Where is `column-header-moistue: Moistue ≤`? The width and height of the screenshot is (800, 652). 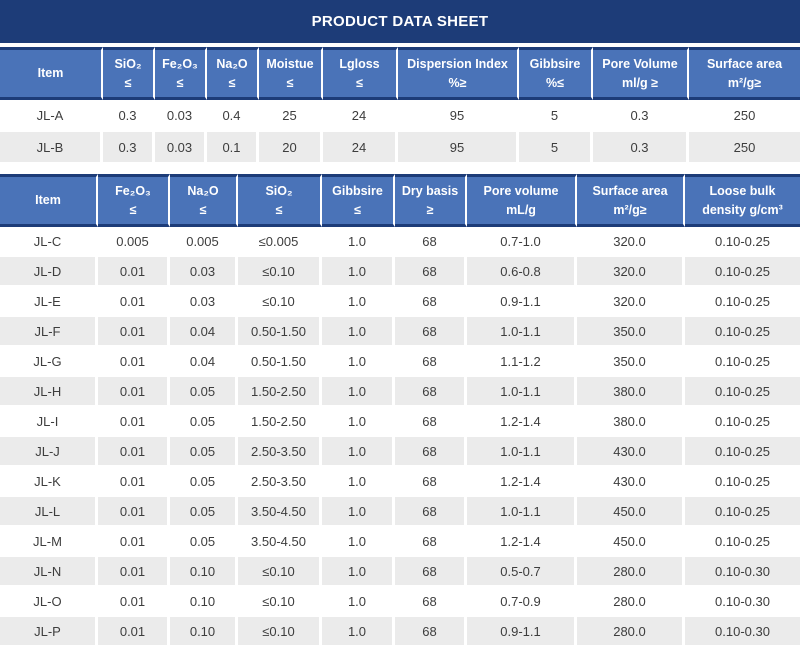
column-header-moistue: Moistue ≤ is located at coordinates (291, 73).